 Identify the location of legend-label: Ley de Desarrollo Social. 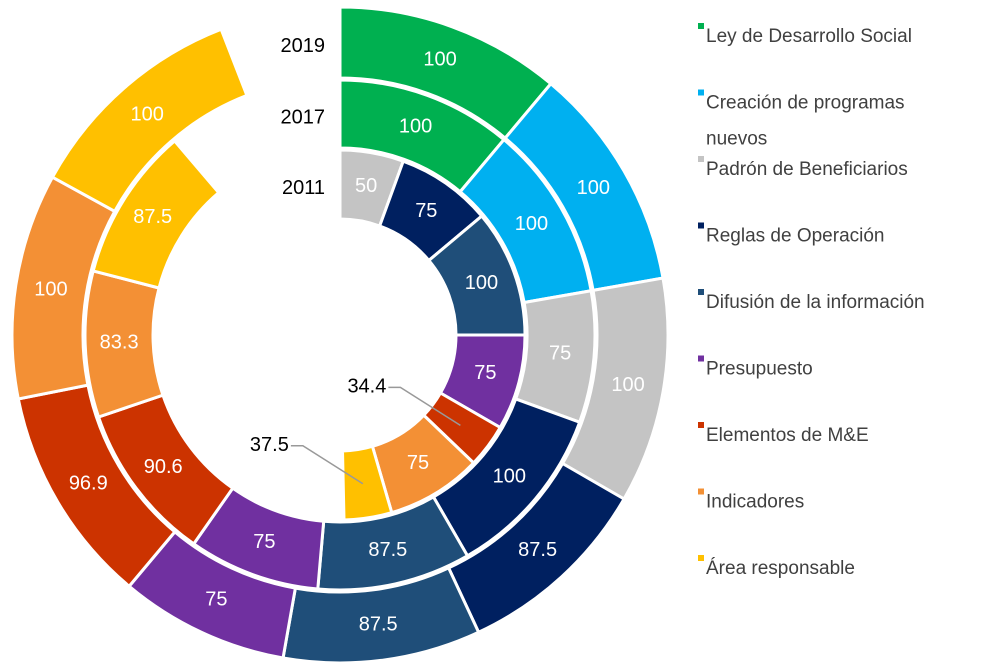
(809, 36).